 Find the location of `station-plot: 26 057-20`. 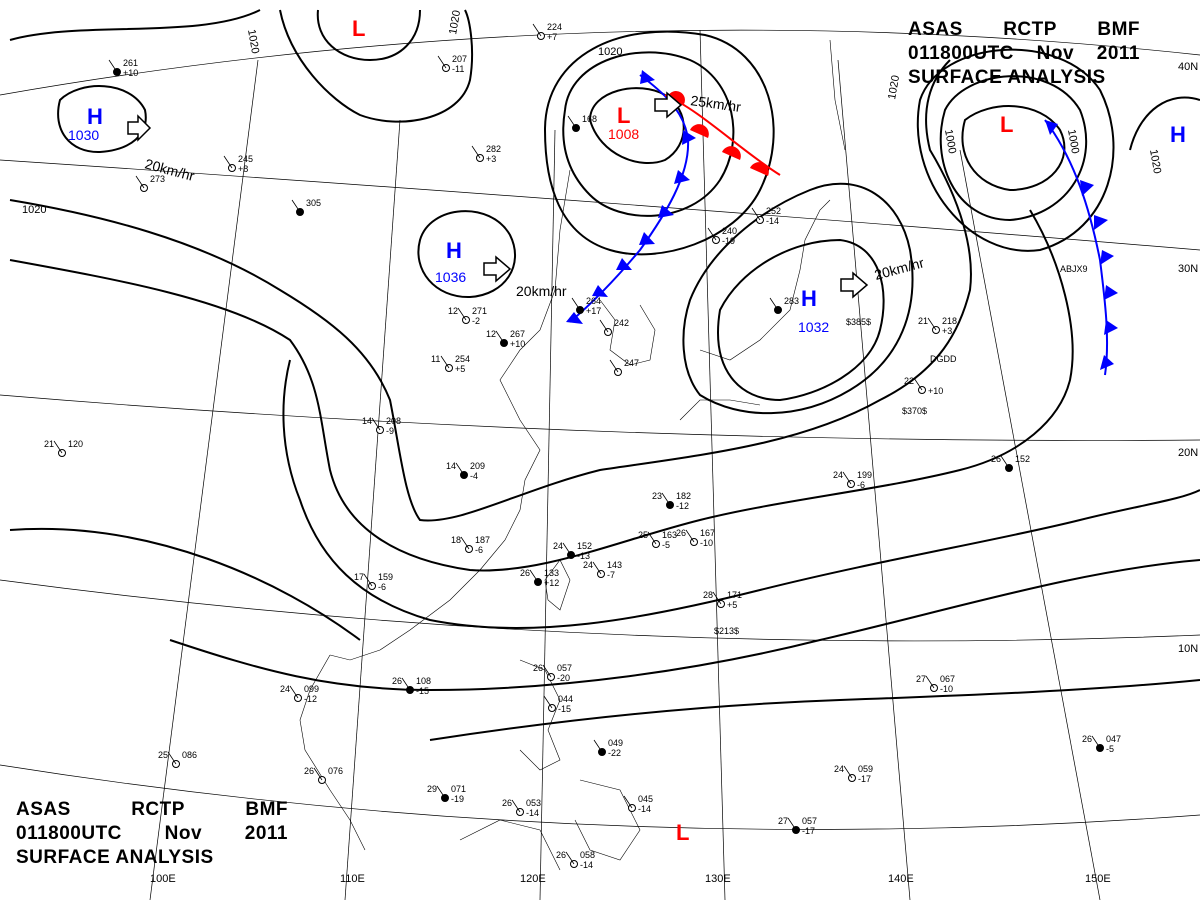

station-plot: 26 057-20 is located at coordinates (552, 673).